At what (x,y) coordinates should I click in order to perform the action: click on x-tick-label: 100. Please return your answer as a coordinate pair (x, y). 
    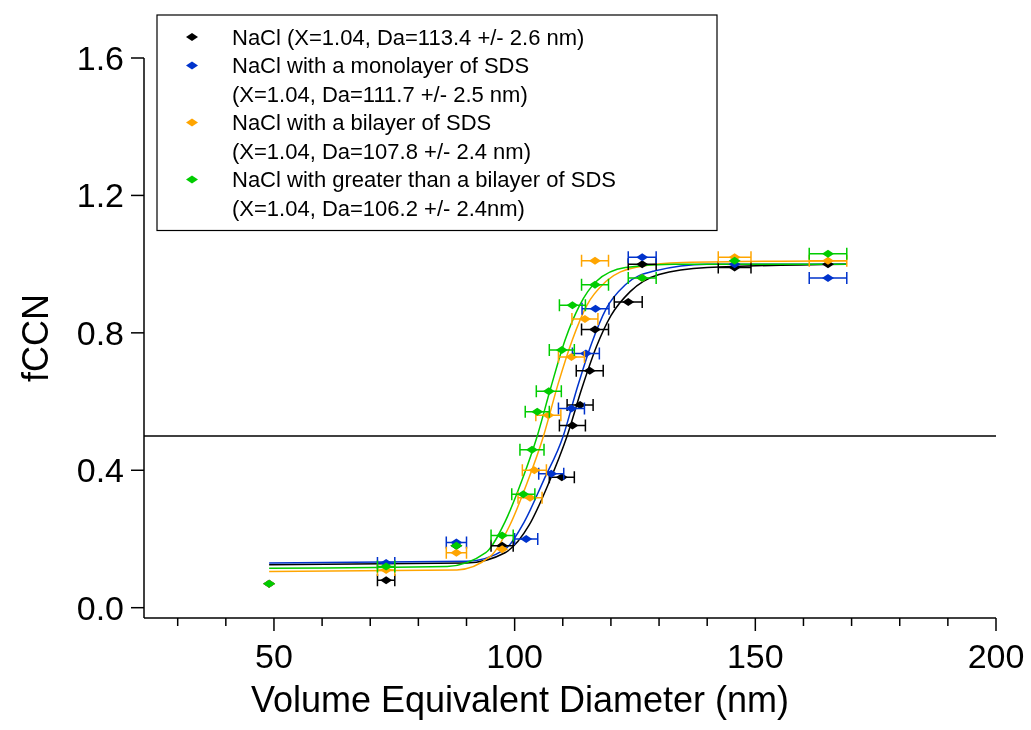
    Looking at the image, I should click on (515, 656).